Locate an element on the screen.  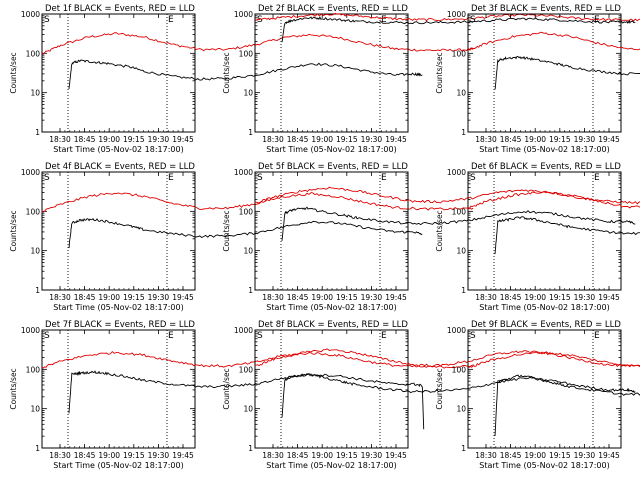
panel-title: Det 2f BLACK = Events, RED = LLD is located at coordinates (333, 9).